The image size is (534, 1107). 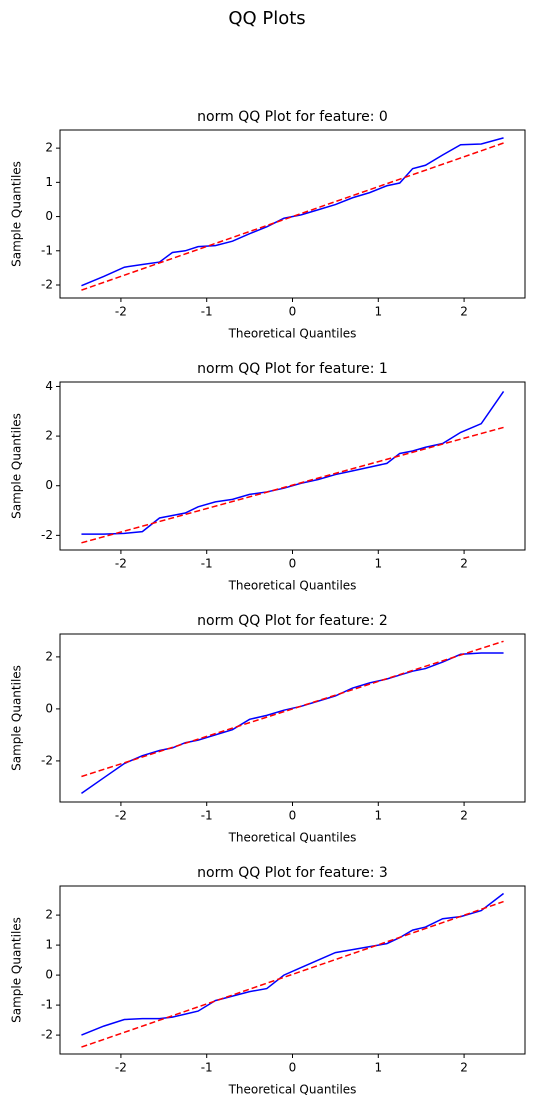 I want to click on subplot-title: norm QQ Plot for feature: 1, so click(x=292, y=369).